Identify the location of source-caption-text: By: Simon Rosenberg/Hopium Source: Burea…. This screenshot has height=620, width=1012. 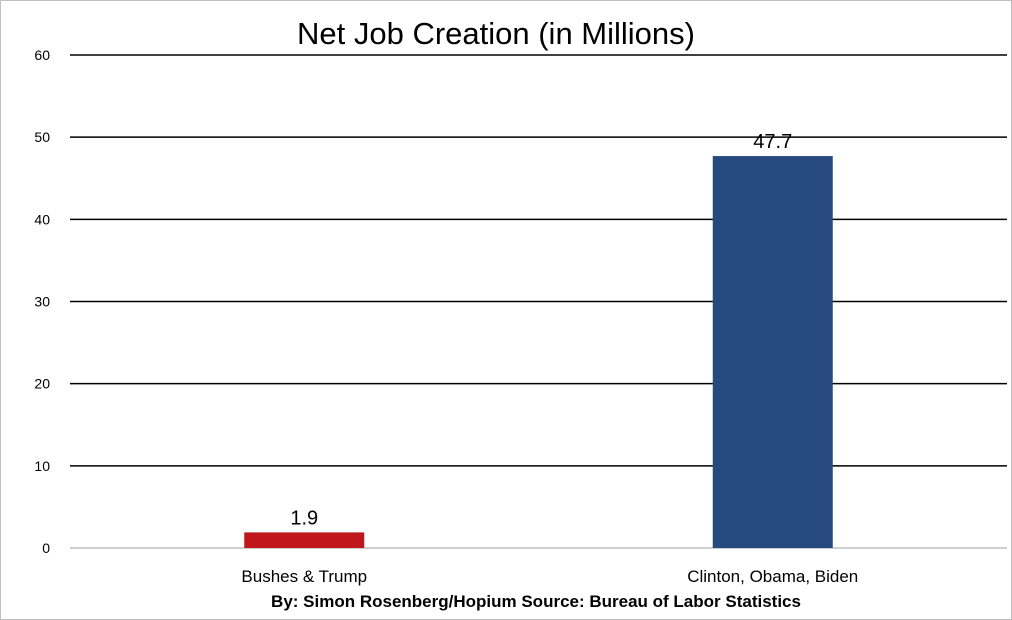
(536, 601).